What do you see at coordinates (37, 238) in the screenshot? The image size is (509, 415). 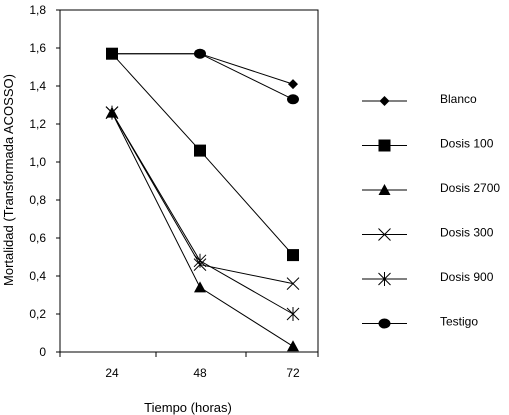 I see `y-tick-label: 0,6` at bounding box center [37, 238].